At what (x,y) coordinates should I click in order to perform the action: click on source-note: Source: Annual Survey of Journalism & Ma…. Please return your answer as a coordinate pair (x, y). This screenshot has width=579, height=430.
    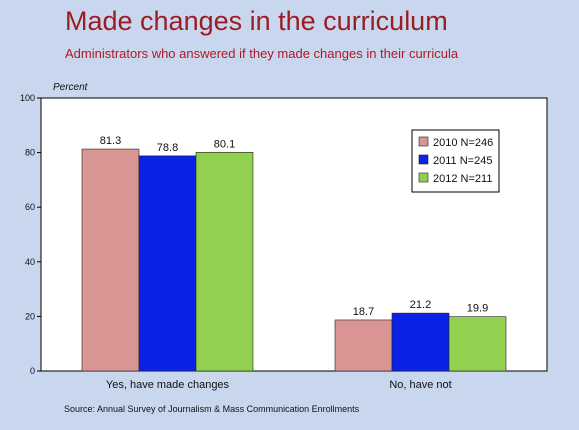
    Looking at the image, I should click on (212, 409).